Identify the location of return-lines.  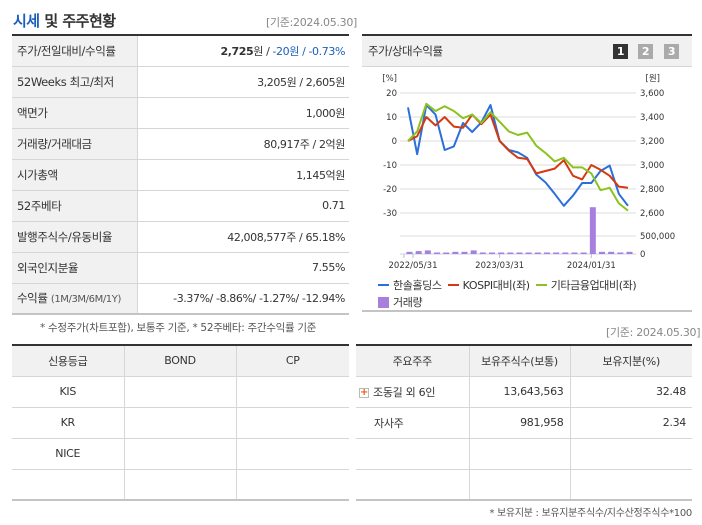
(518, 157).